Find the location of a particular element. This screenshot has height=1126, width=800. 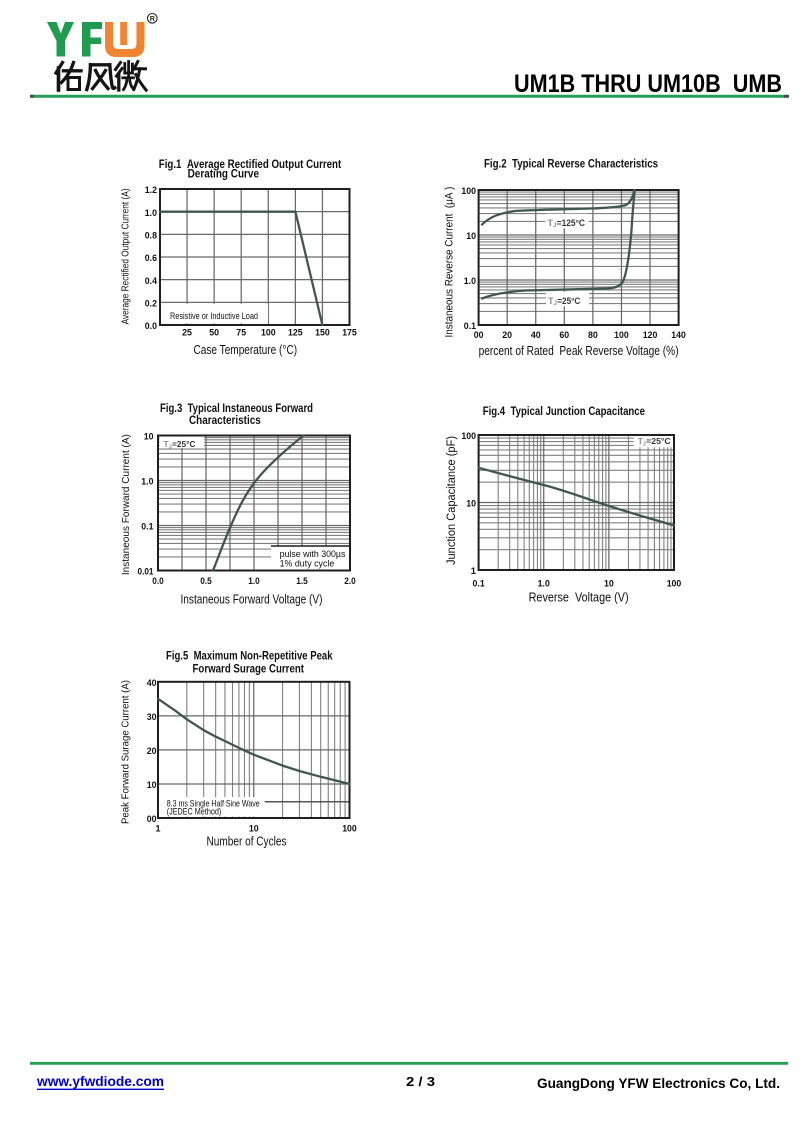

svg-text: 0.6 is located at coordinates (151, 258).